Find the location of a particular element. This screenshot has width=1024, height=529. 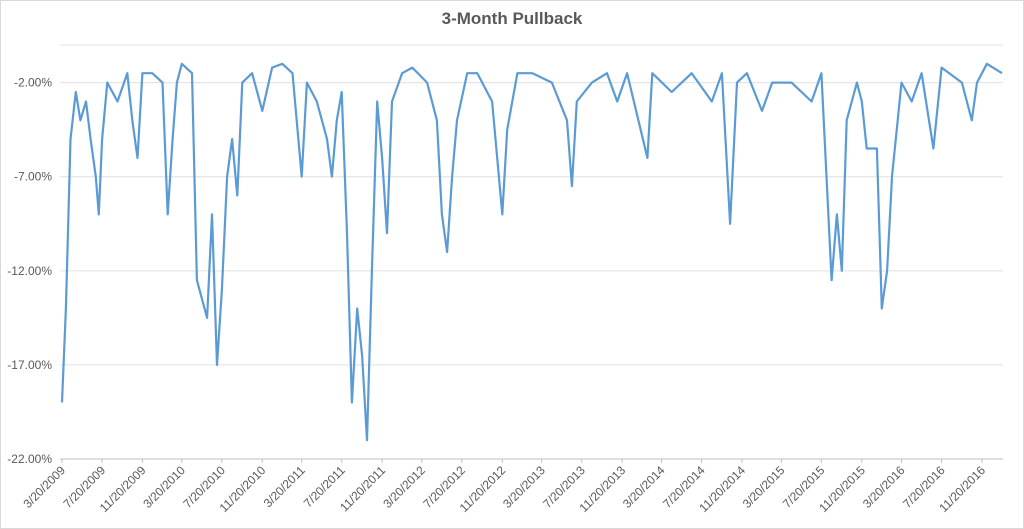

y-tick-label: -12.00% is located at coordinates (29, 271).